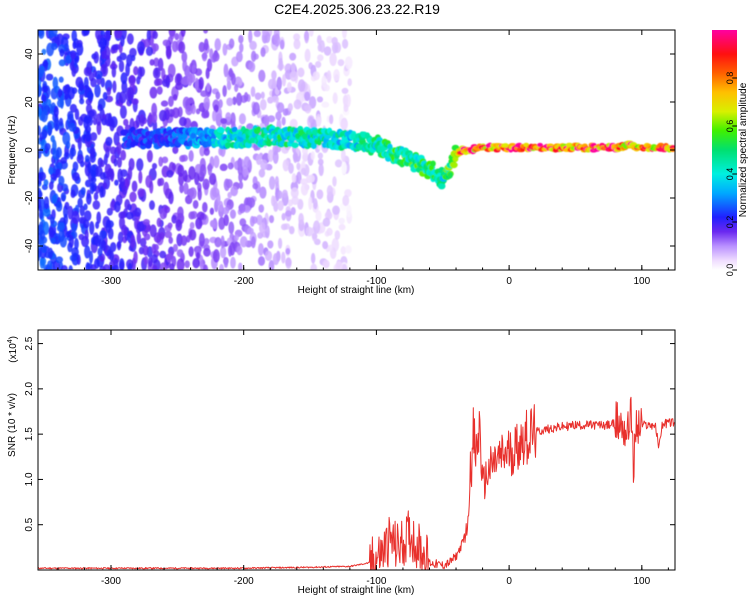 The image size is (750, 600). What do you see at coordinates (730, 270) in the screenshot?
I see `colorbar-tick-label: 0.0` at bounding box center [730, 270].